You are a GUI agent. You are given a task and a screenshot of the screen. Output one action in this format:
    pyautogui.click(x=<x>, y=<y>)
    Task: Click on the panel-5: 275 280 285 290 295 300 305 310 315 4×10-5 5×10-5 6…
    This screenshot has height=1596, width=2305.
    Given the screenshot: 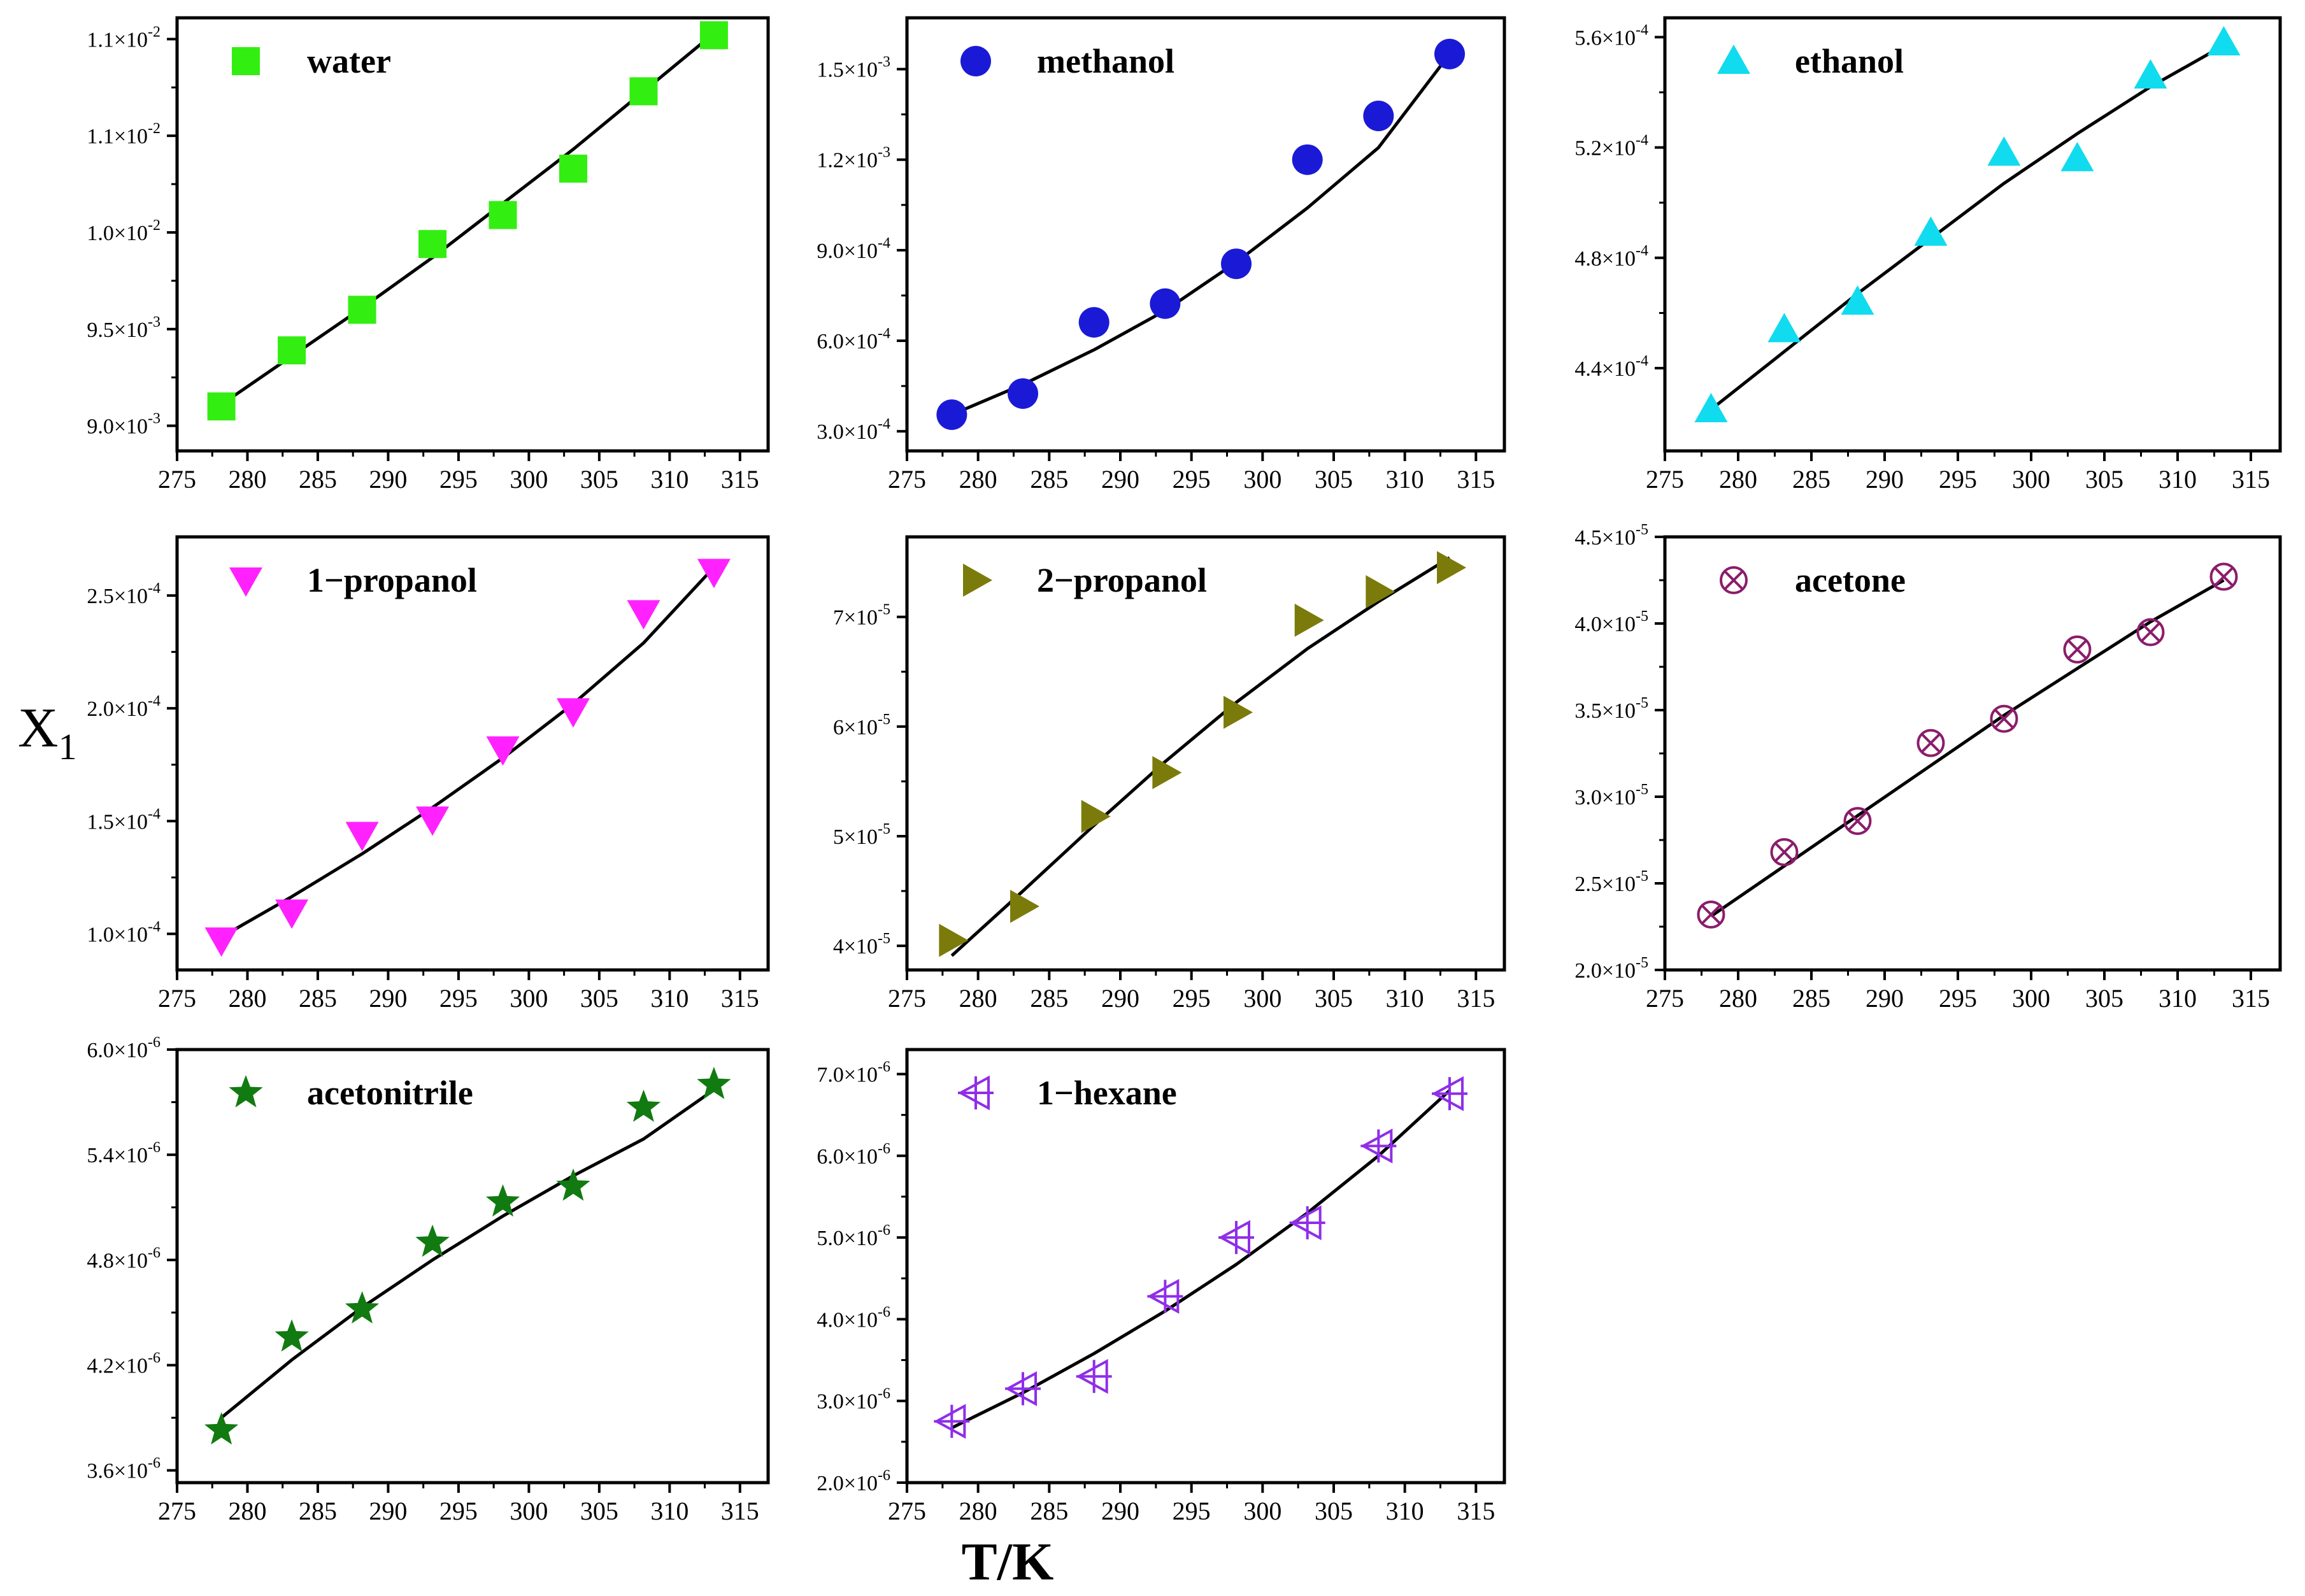 What is the action you would take?
    pyautogui.click(x=1169, y=774)
    